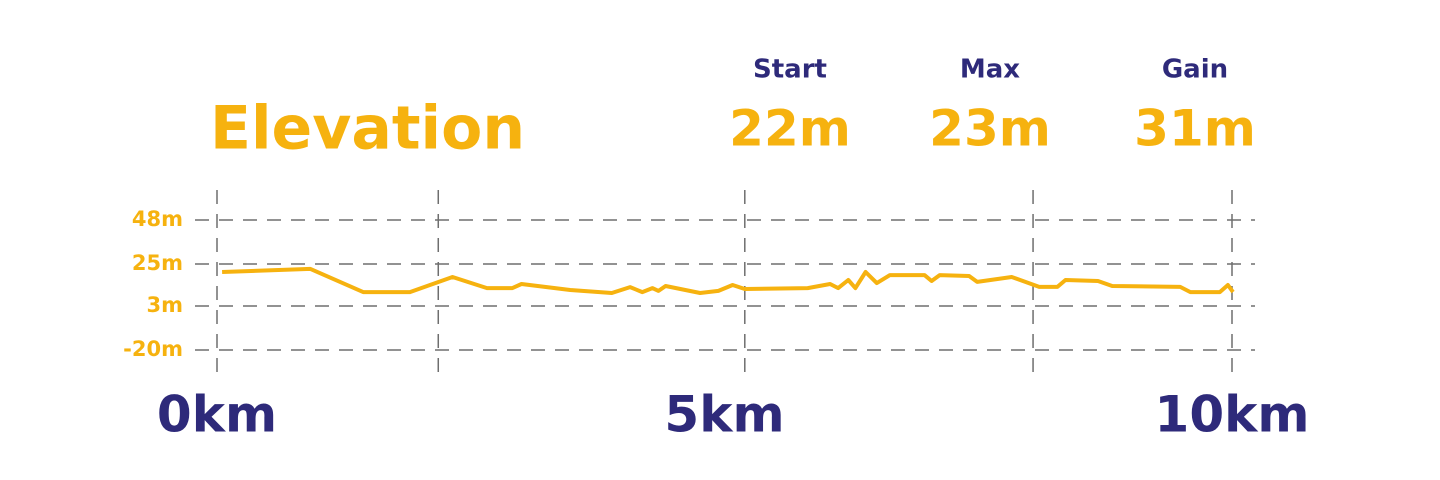 The width and height of the screenshot is (1440, 480). What do you see at coordinates (728, 280) in the screenshot?
I see `elevation-line` at bounding box center [728, 280].